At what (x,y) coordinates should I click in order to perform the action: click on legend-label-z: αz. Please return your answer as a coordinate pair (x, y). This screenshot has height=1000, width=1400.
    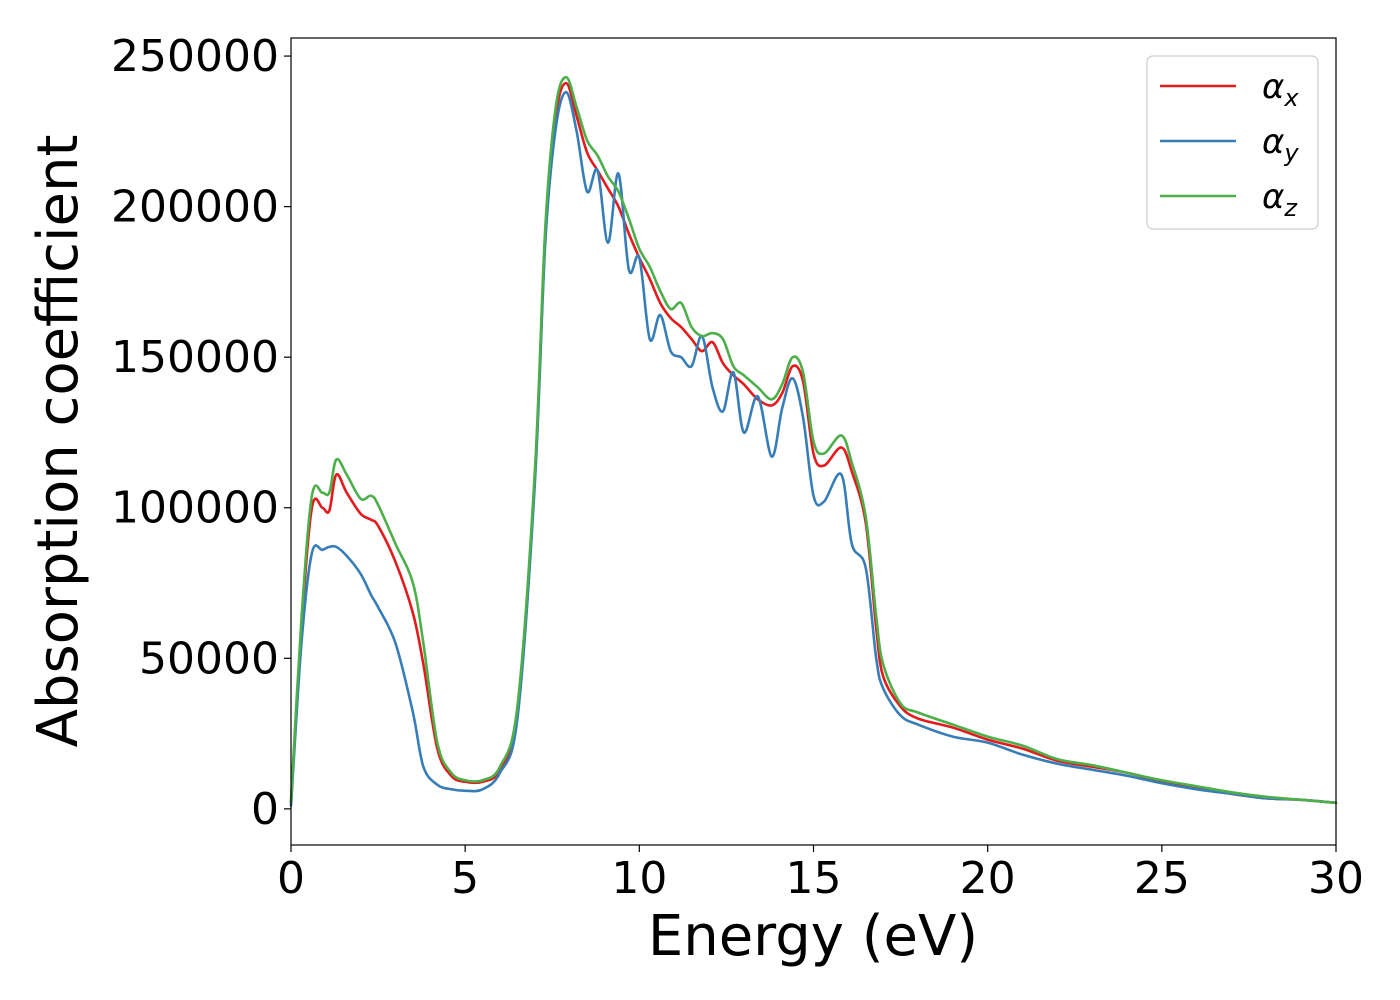
    Looking at the image, I should click on (1280, 199).